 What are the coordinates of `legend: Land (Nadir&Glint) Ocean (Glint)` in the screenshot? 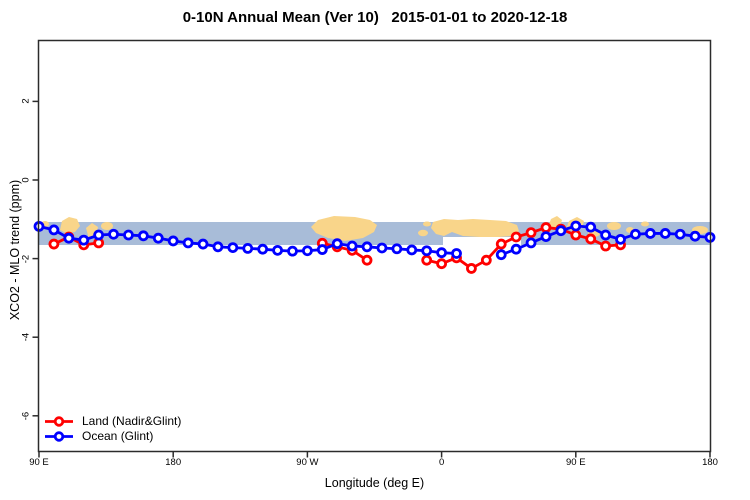 It's located at (112, 429).